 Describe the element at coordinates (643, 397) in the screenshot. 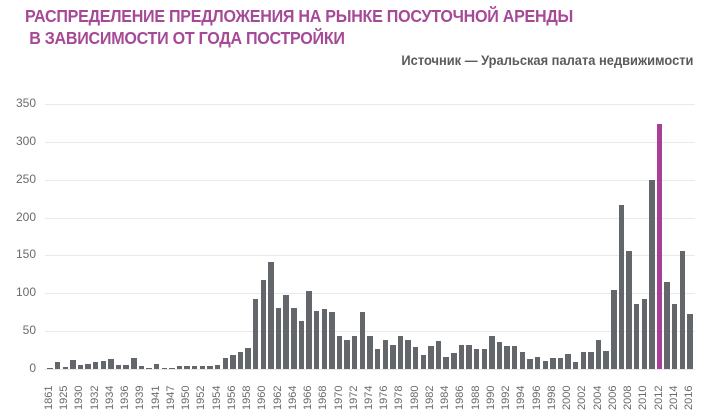

I see `x-tick-label: 2010` at that location.